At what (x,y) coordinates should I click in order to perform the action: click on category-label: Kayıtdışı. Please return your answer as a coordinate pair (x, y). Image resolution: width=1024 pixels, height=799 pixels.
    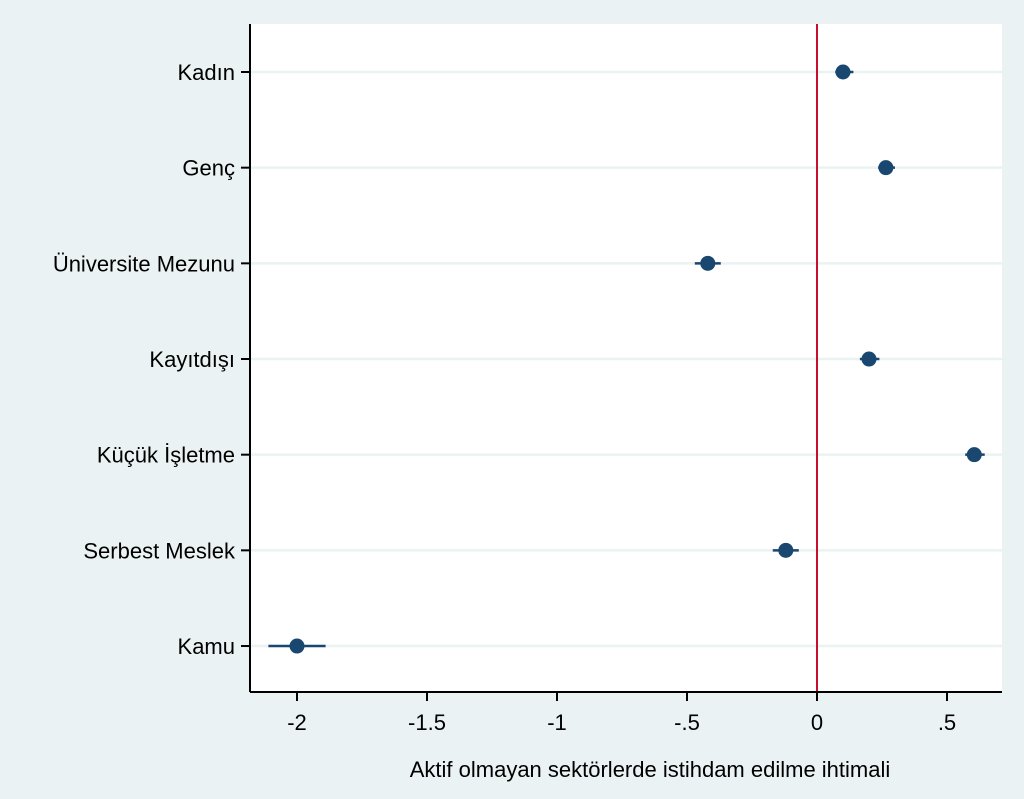
    Looking at the image, I should click on (192, 359).